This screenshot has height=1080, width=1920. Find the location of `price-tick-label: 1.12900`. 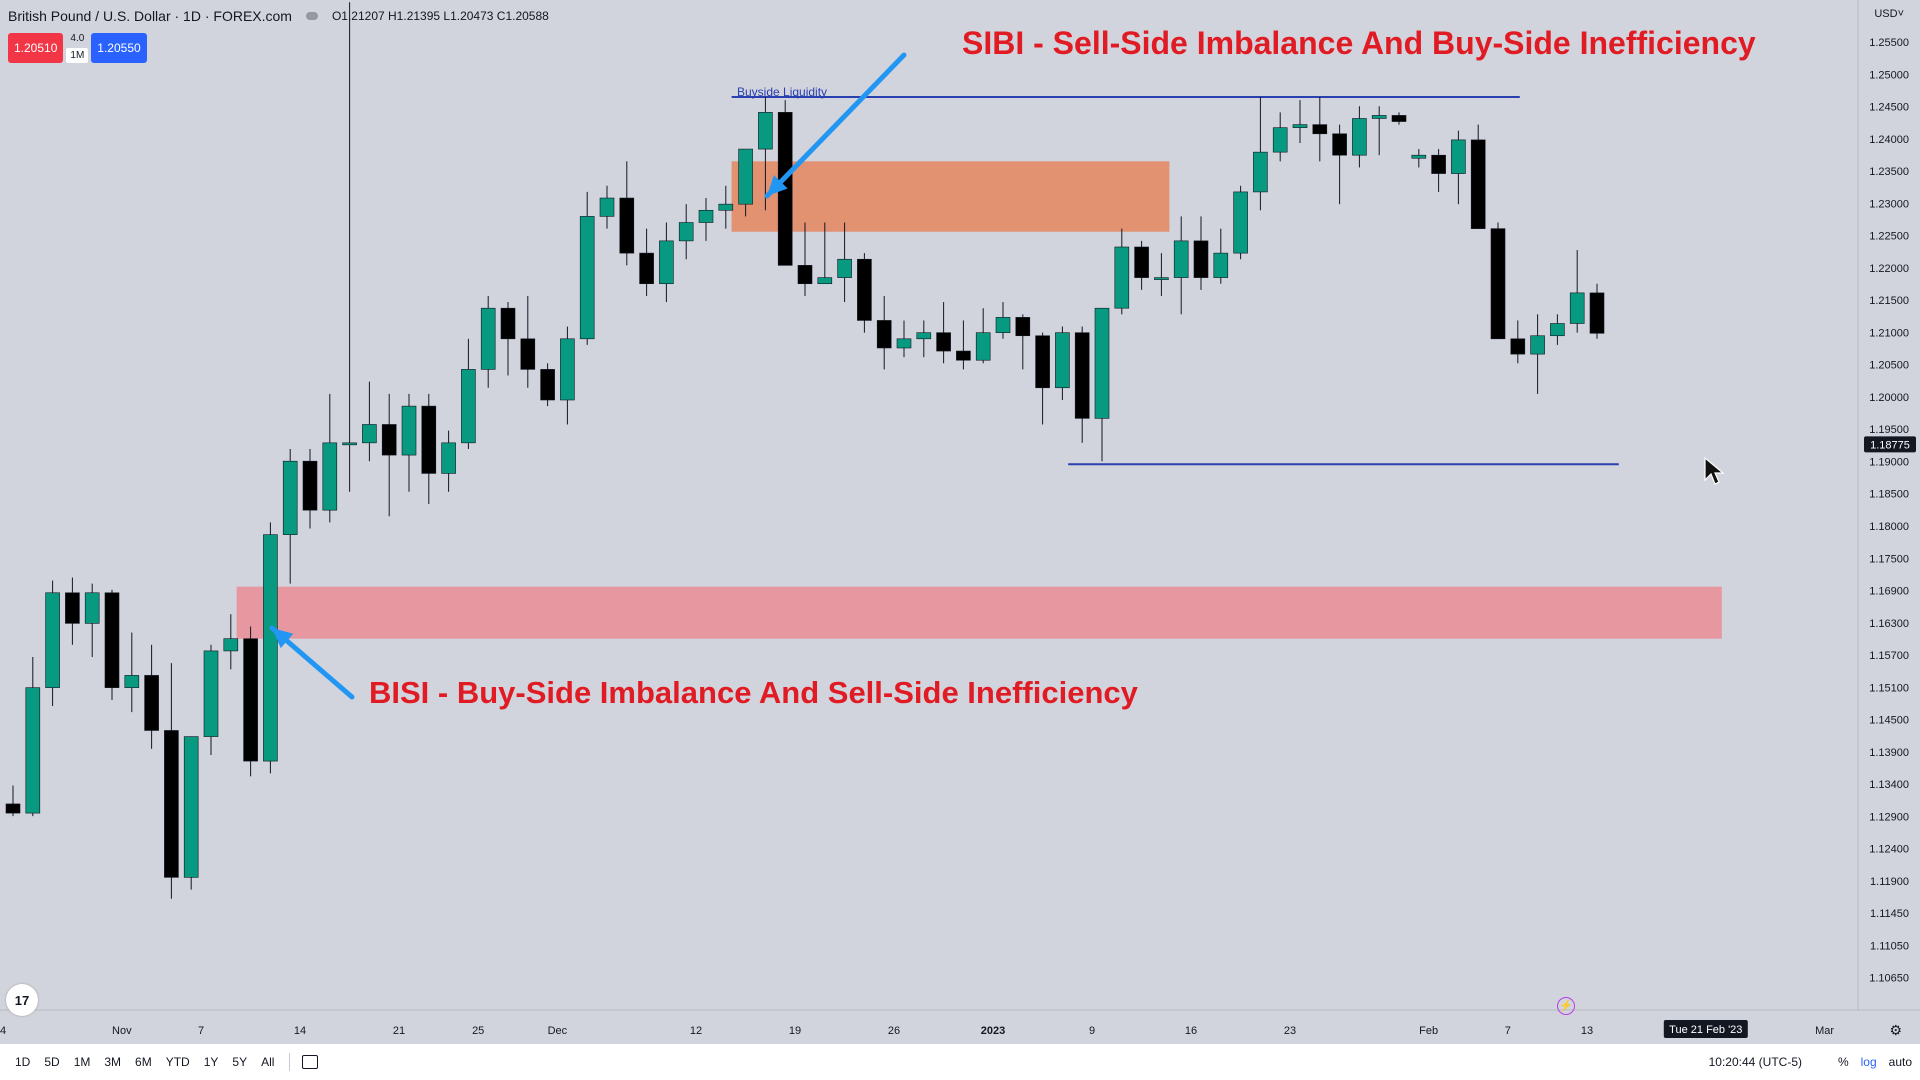

price-tick-label: 1.12900 is located at coordinates (1889, 817).